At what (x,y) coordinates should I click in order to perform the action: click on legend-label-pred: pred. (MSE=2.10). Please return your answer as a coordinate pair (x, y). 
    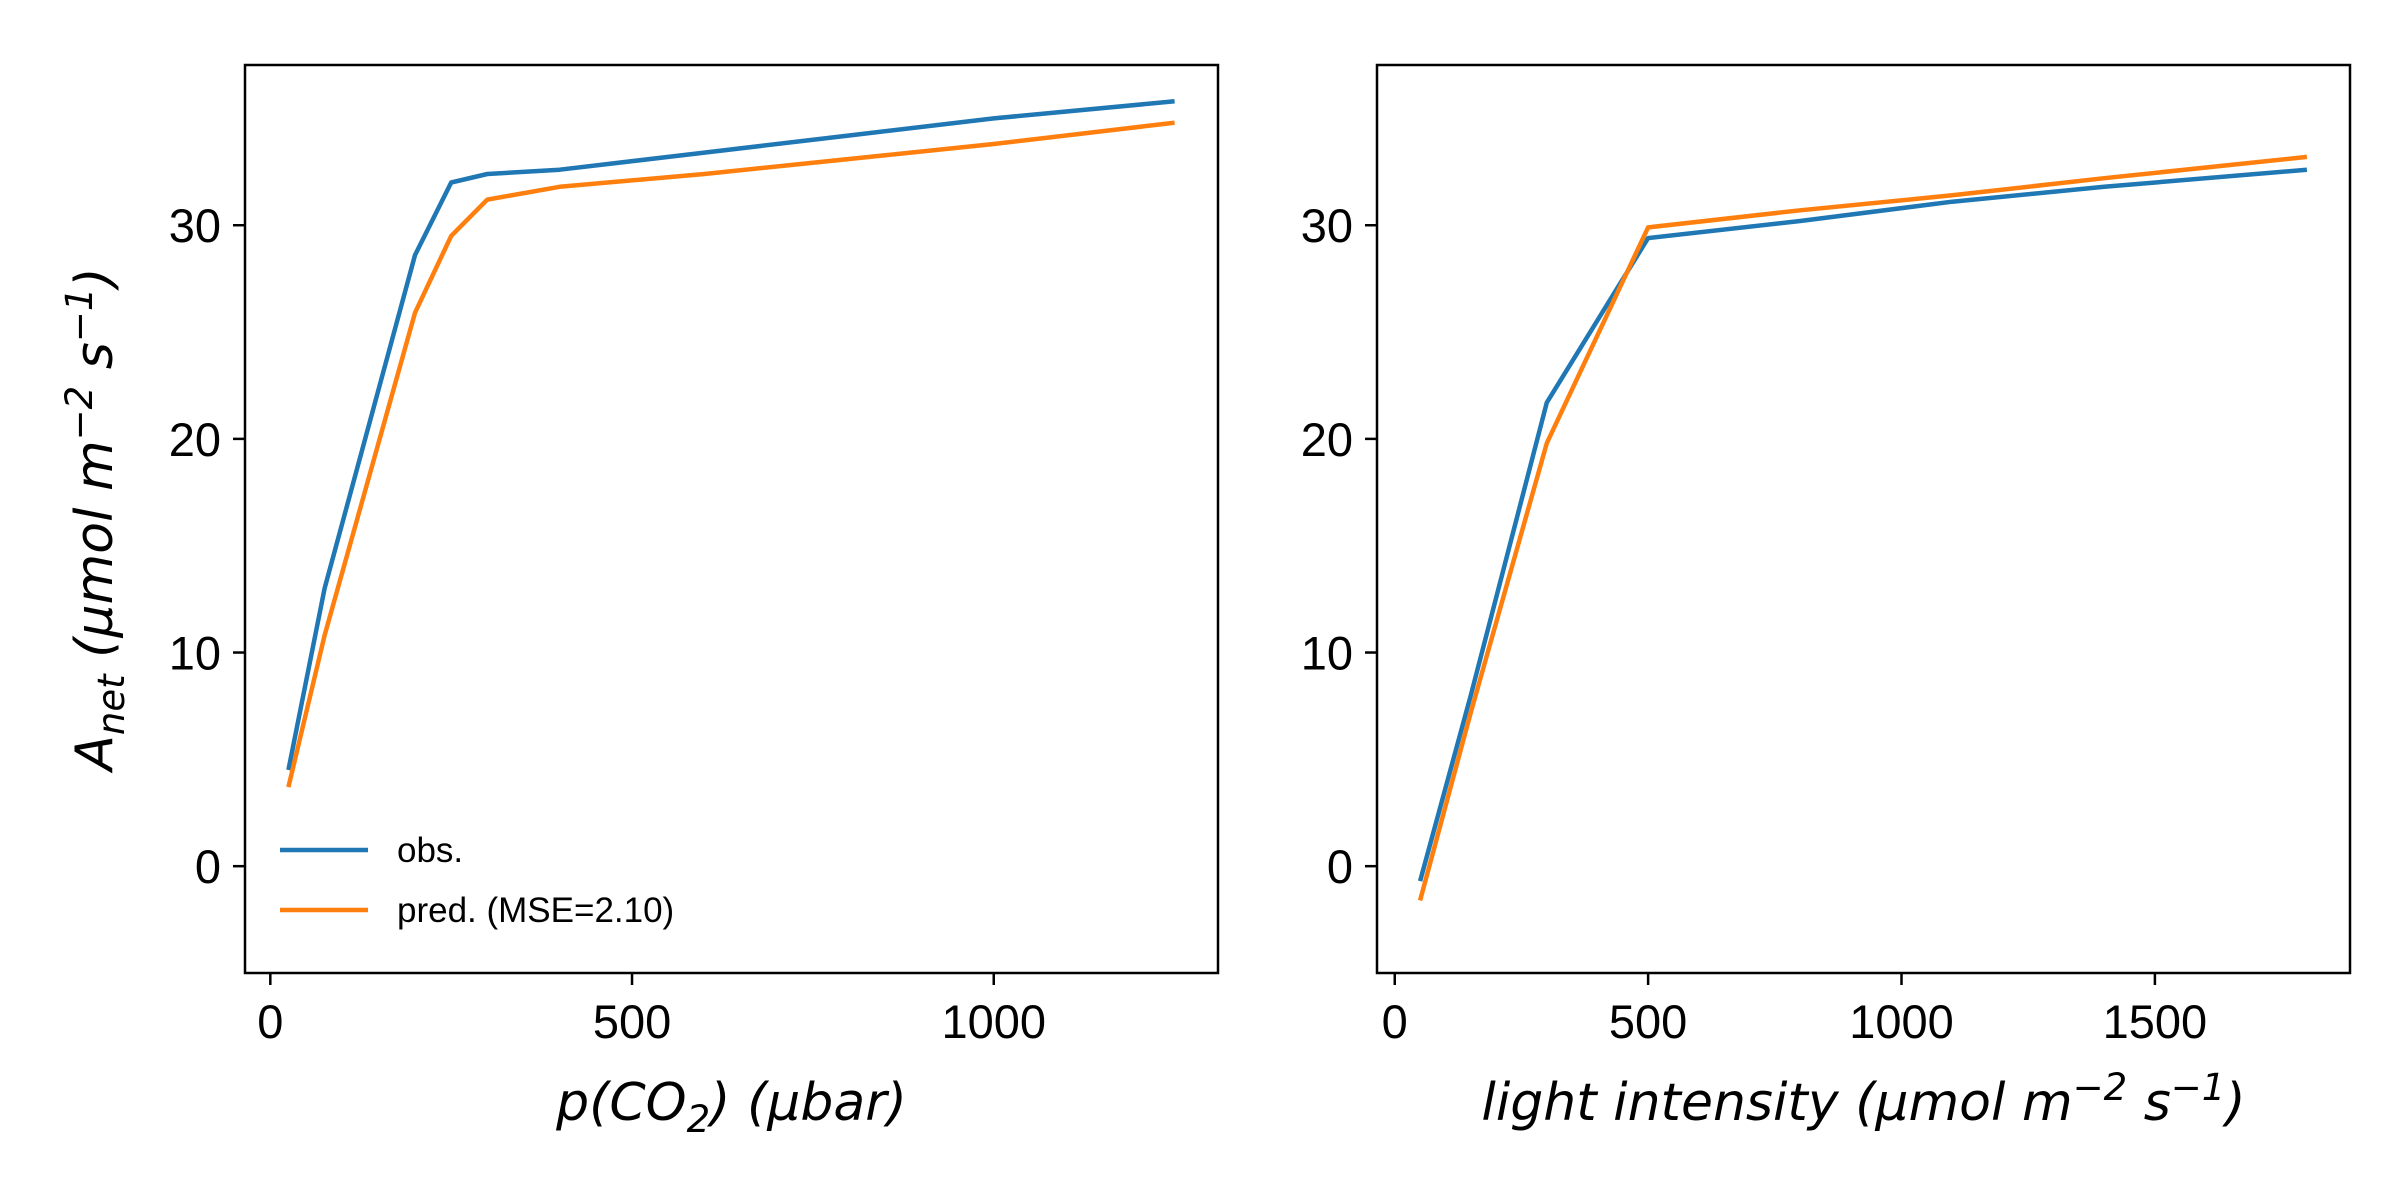
    Looking at the image, I should click on (535, 910).